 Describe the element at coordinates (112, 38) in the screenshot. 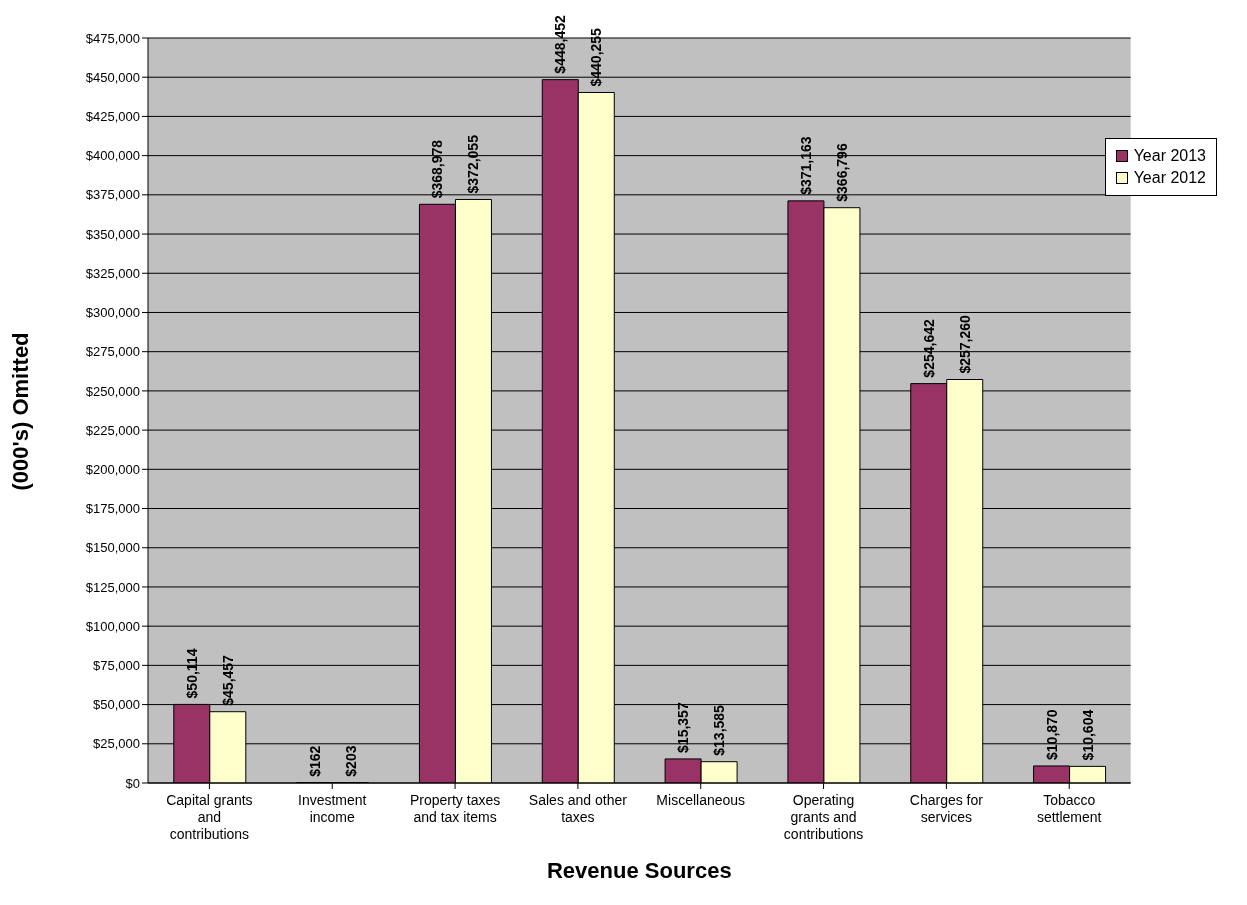

I see `y-tick-label: $475,000` at that location.